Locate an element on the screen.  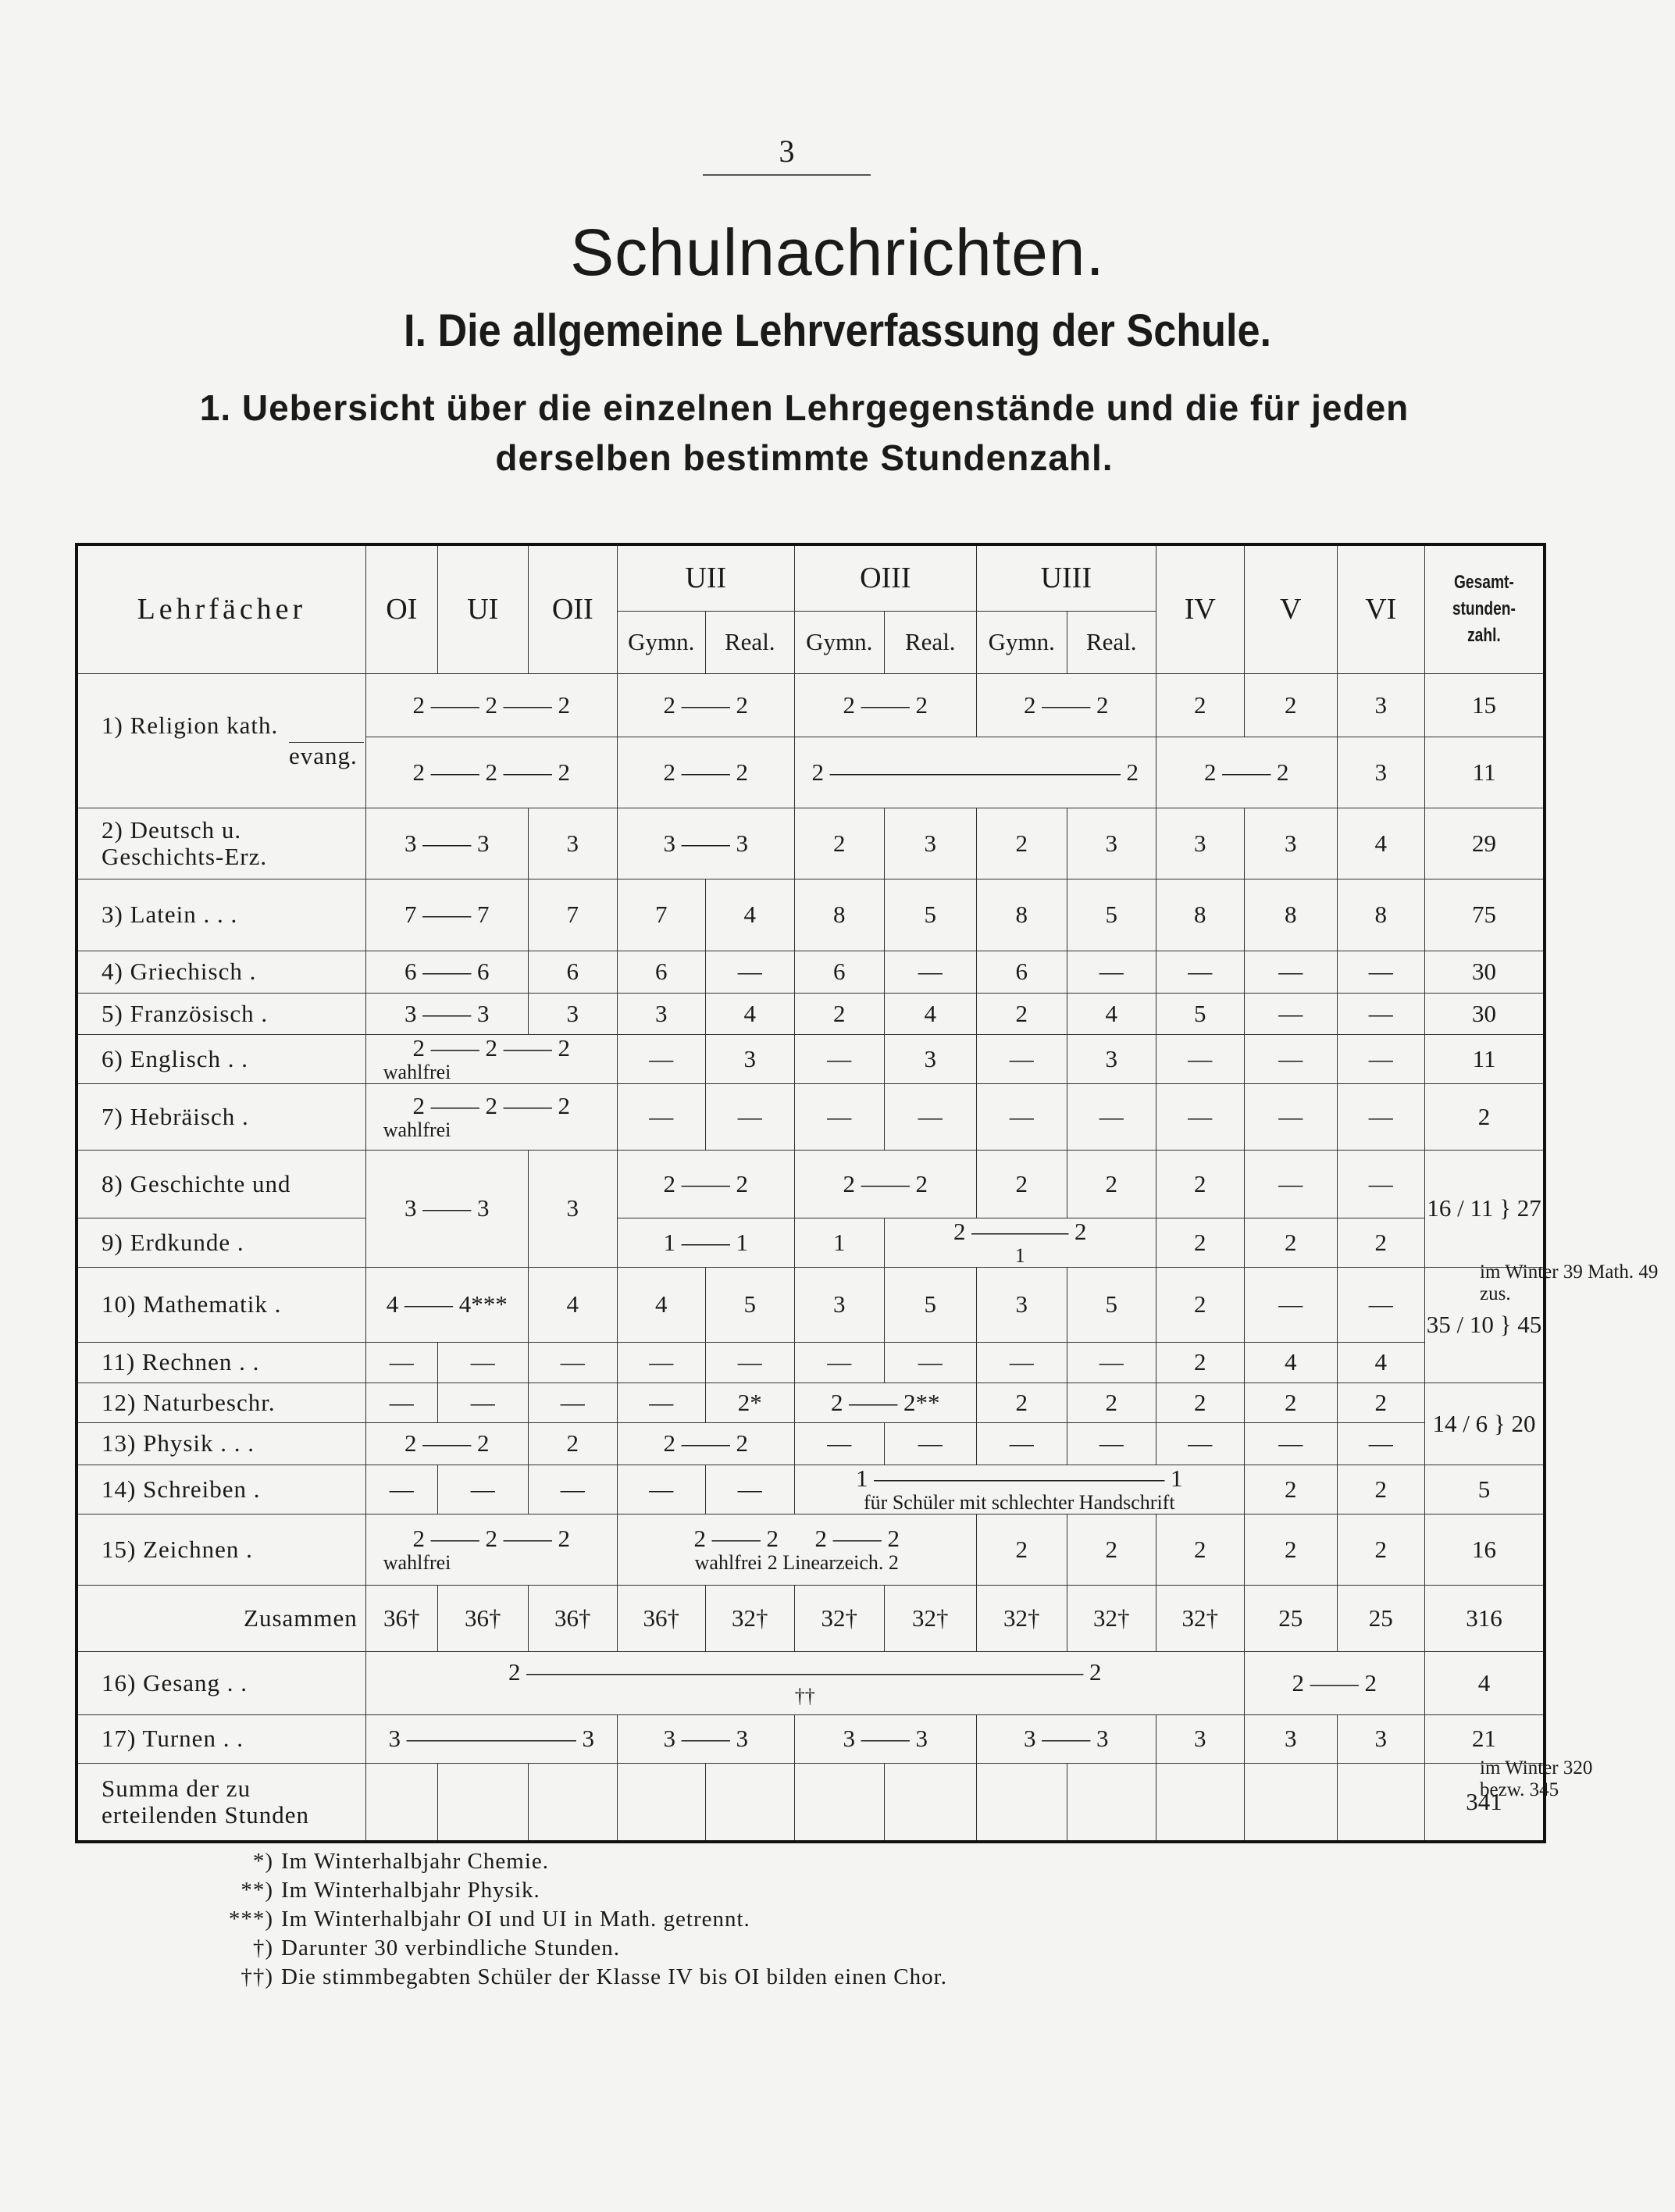
header-class: VI is located at coordinates (1380, 609).